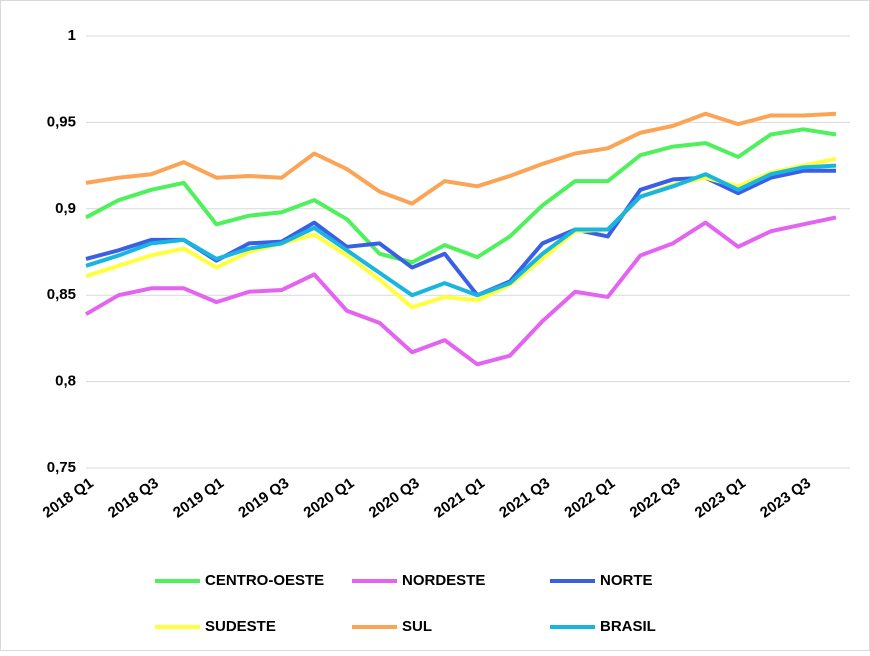 The image size is (870, 656). What do you see at coordinates (461, 158) in the screenshot?
I see `series-line` at bounding box center [461, 158].